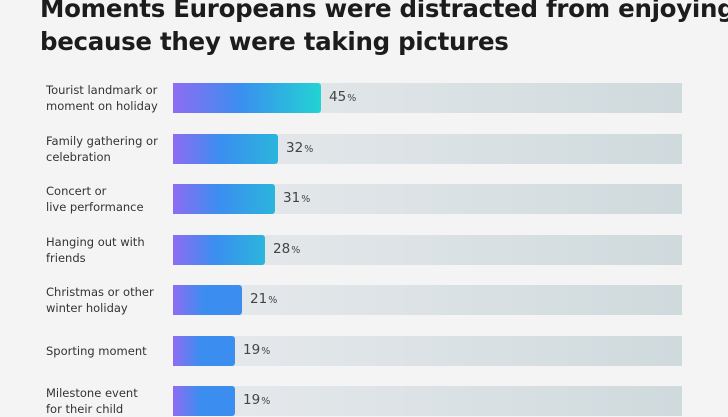  What do you see at coordinates (106, 300) in the screenshot?
I see `category-label: Christmas or other winter holiday` at bounding box center [106, 300].